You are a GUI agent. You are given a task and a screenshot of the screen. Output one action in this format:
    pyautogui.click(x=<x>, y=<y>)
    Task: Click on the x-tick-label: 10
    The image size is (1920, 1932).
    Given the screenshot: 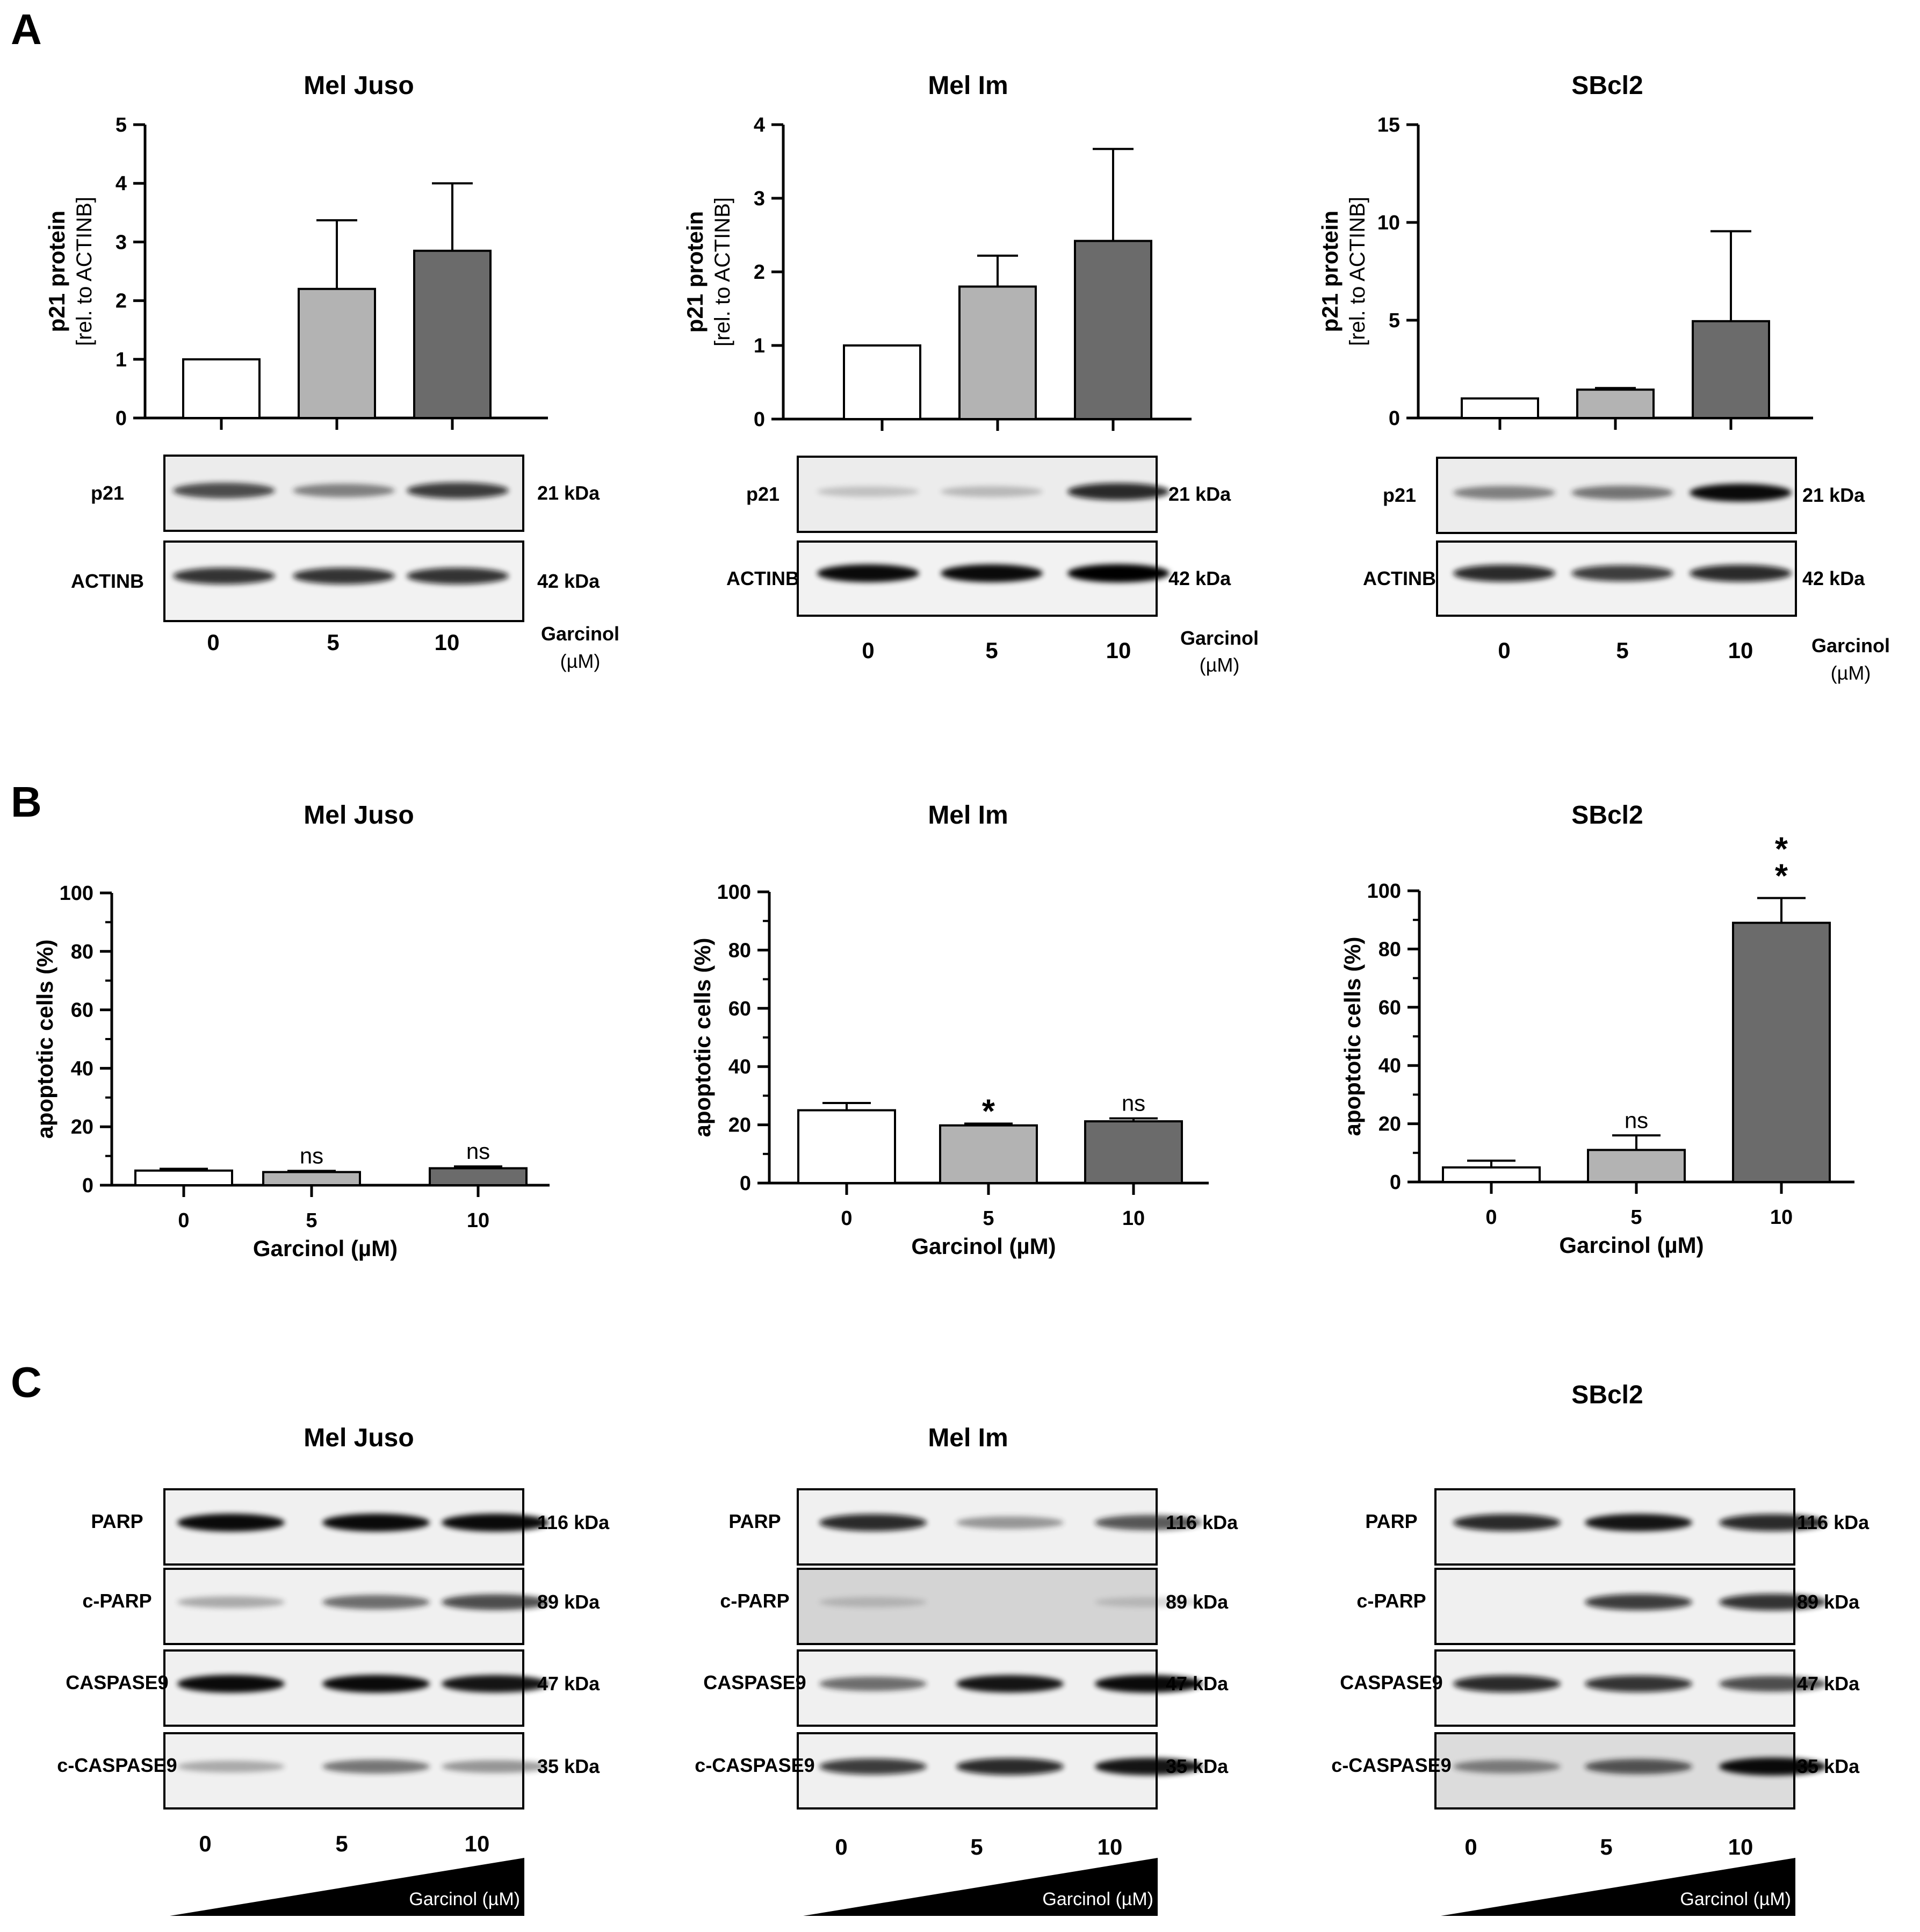 What is the action you would take?
    pyautogui.click(x=478, y=1220)
    